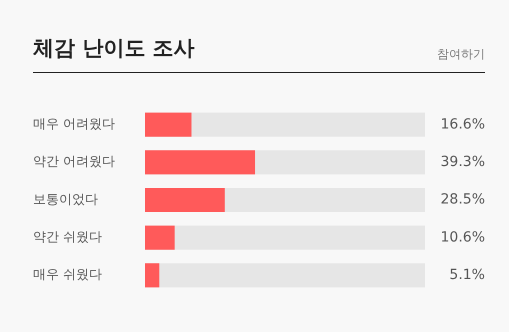 The image size is (509, 332). Describe the element at coordinates (74, 124) in the screenshot. I see `y-tick-label: 매우 어려웠다` at that location.